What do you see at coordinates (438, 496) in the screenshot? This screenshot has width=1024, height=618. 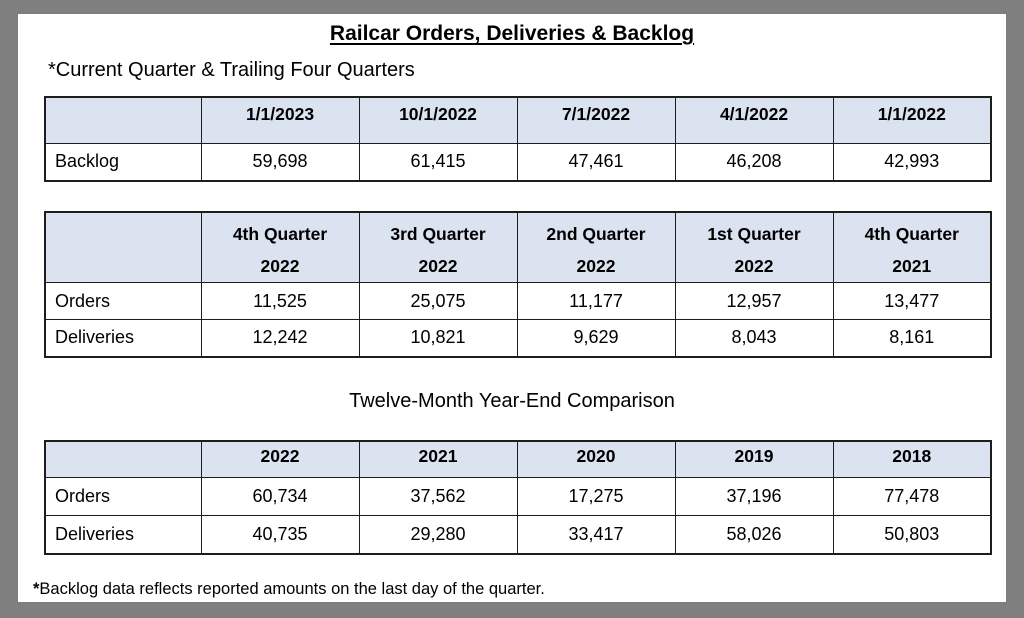 I see `data-cell: 37,562` at bounding box center [438, 496].